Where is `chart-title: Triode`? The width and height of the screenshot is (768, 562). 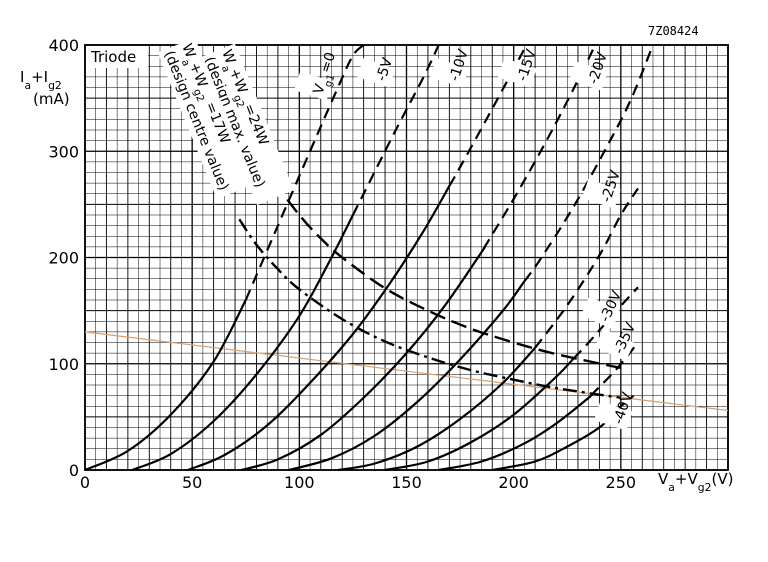
chart-title: Triode is located at coordinates (113, 57).